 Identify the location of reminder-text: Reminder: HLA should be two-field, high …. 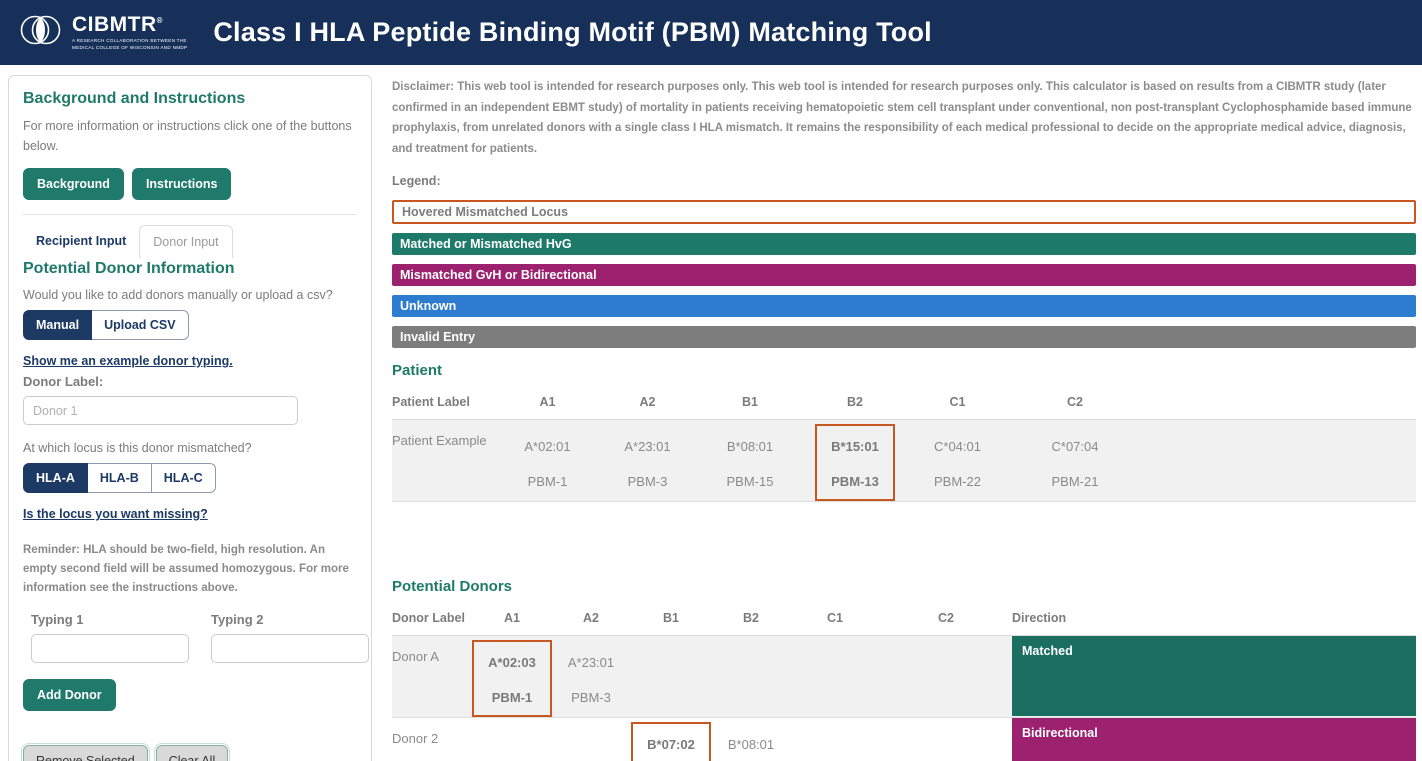
(186, 569).